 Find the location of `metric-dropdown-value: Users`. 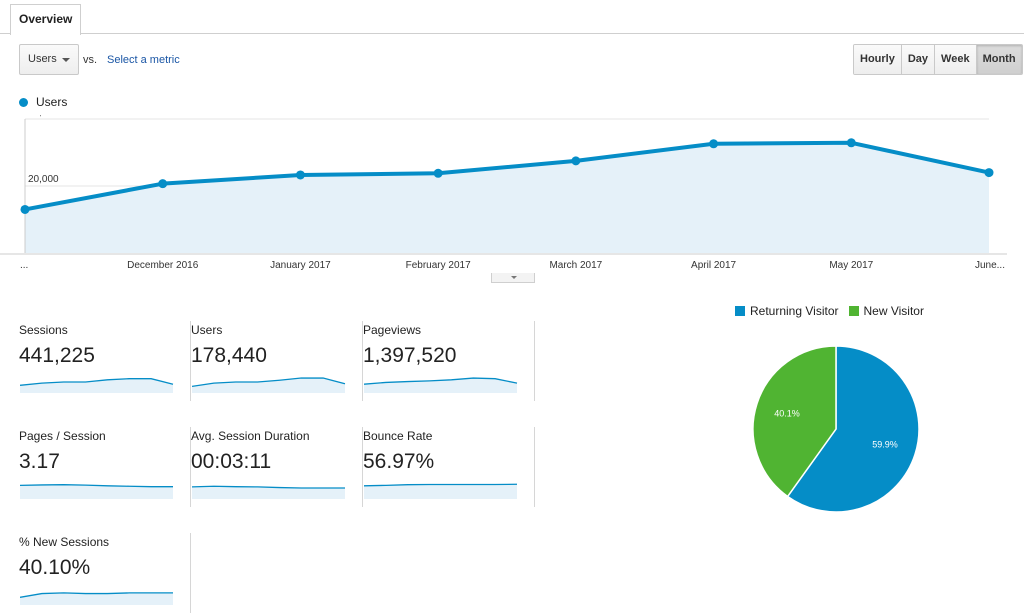

metric-dropdown-value: Users is located at coordinates (42, 59).